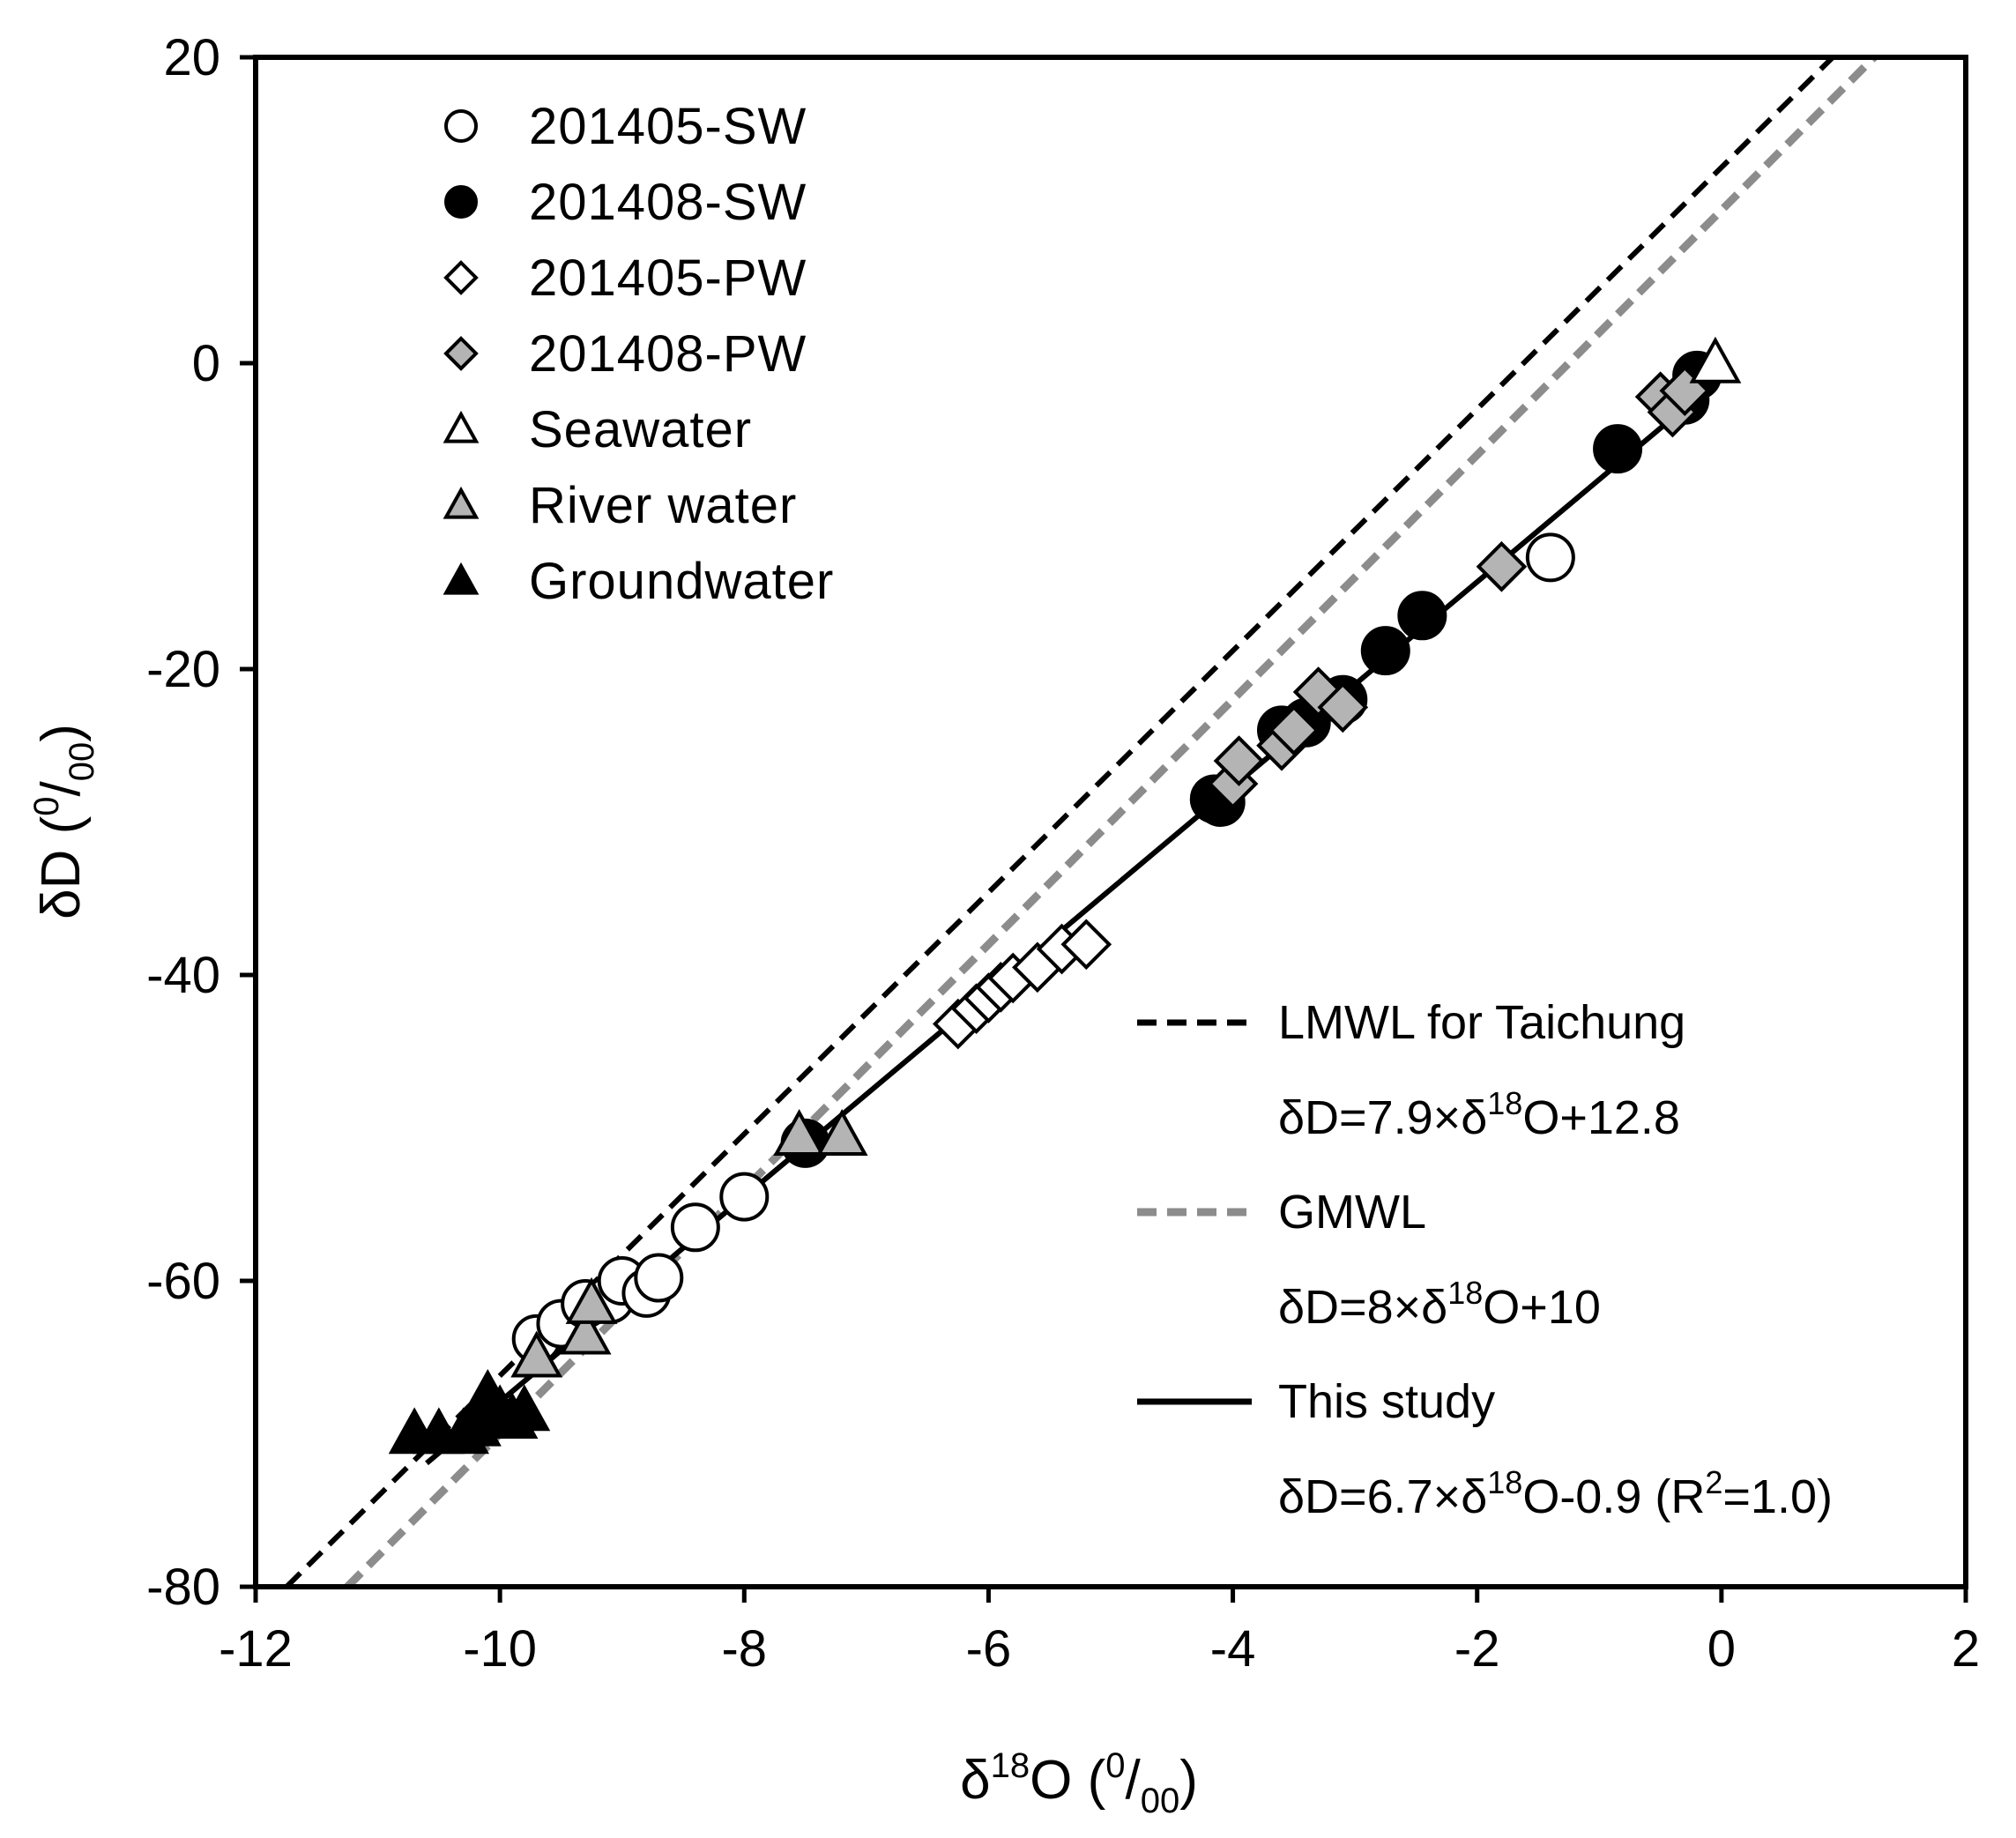 The height and width of the screenshot is (1838, 2016). Describe the element at coordinates (668, 126) in the screenshot. I see `legend-label-201405-sw: 201405-SW` at that location.